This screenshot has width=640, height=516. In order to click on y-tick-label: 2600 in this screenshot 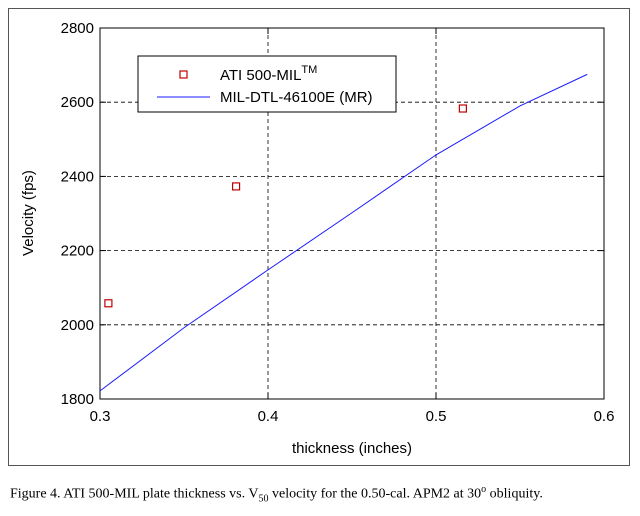, I will do `click(77, 102)`.